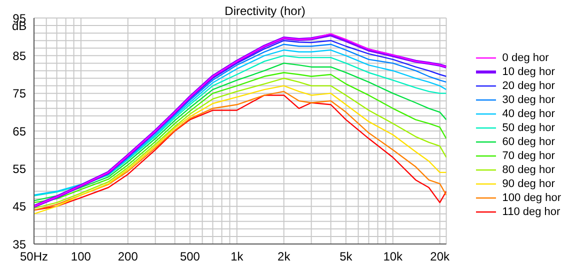 The width and height of the screenshot is (569, 270). What do you see at coordinates (528, 170) in the screenshot?
I see `legend-label: 80 deg hor` at bounding box center [528, 170].